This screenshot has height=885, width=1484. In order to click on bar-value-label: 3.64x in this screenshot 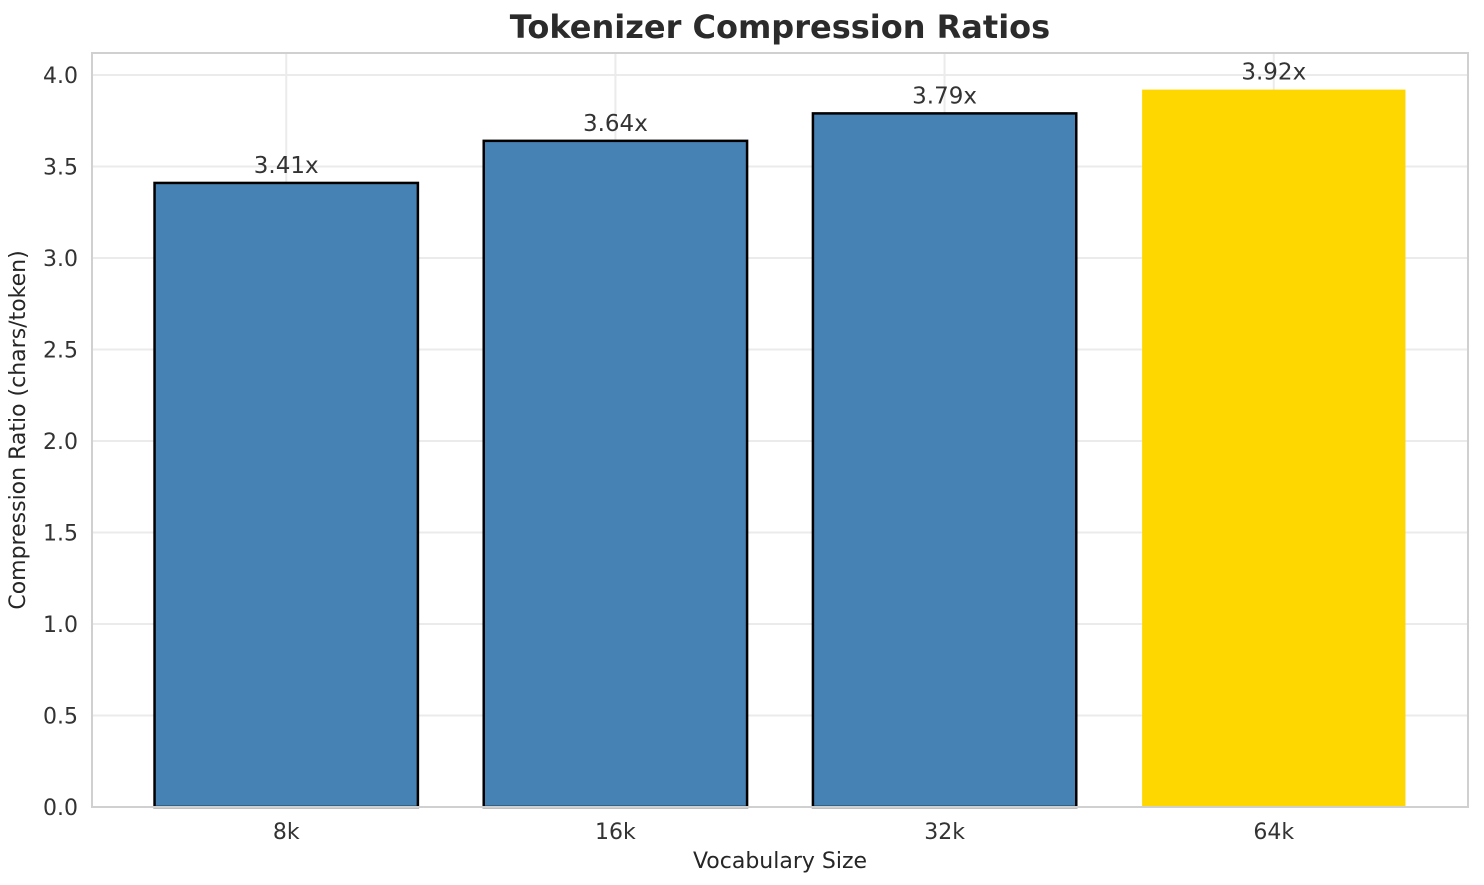, I will do `click(615, 124)`.